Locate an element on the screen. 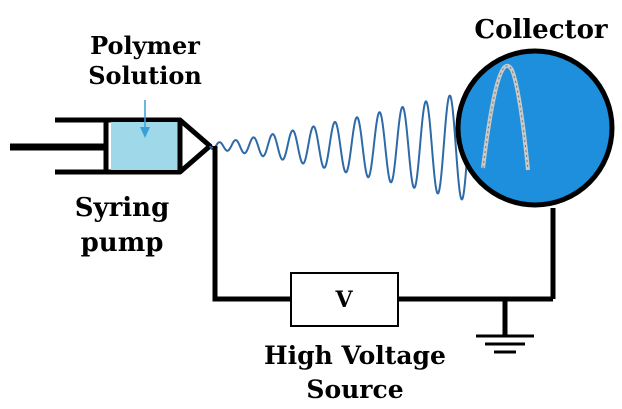 This screenshot has width=622, height=409. voltage-source-symbol: V is located at coordinates (343, 300).